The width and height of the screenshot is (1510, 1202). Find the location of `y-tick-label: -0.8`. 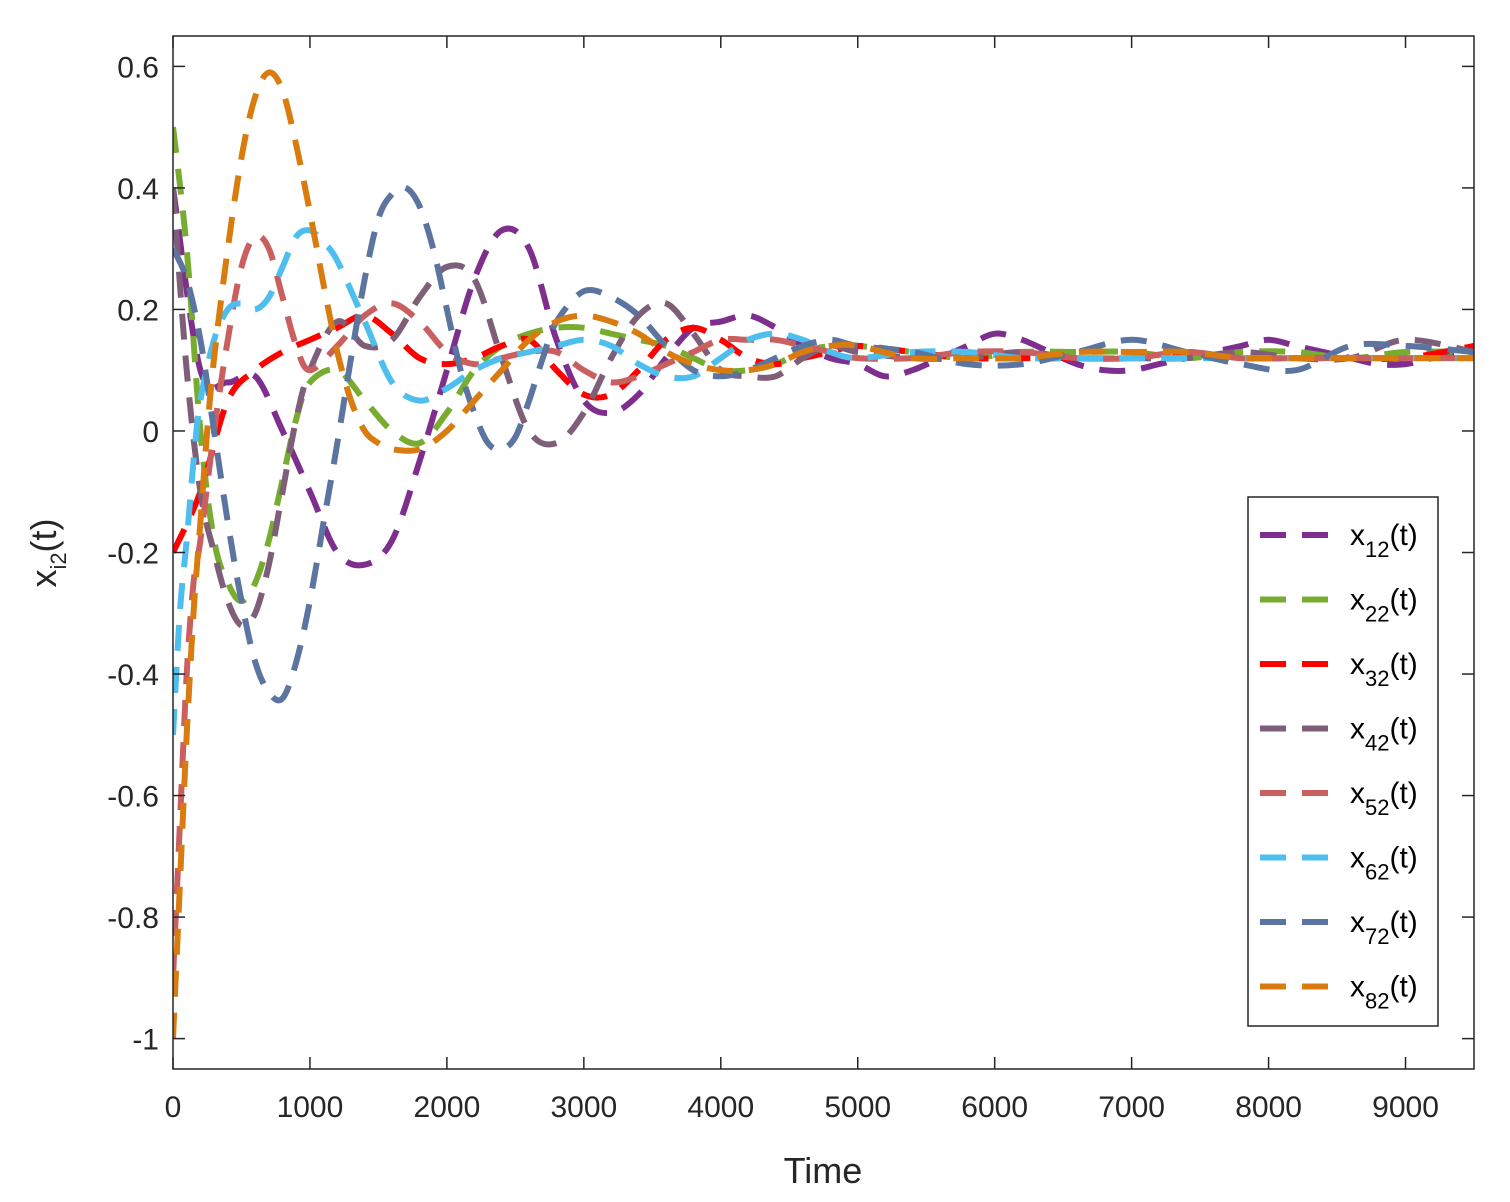

y-tick-label: -0.8 is located at coordinates (133, 918).